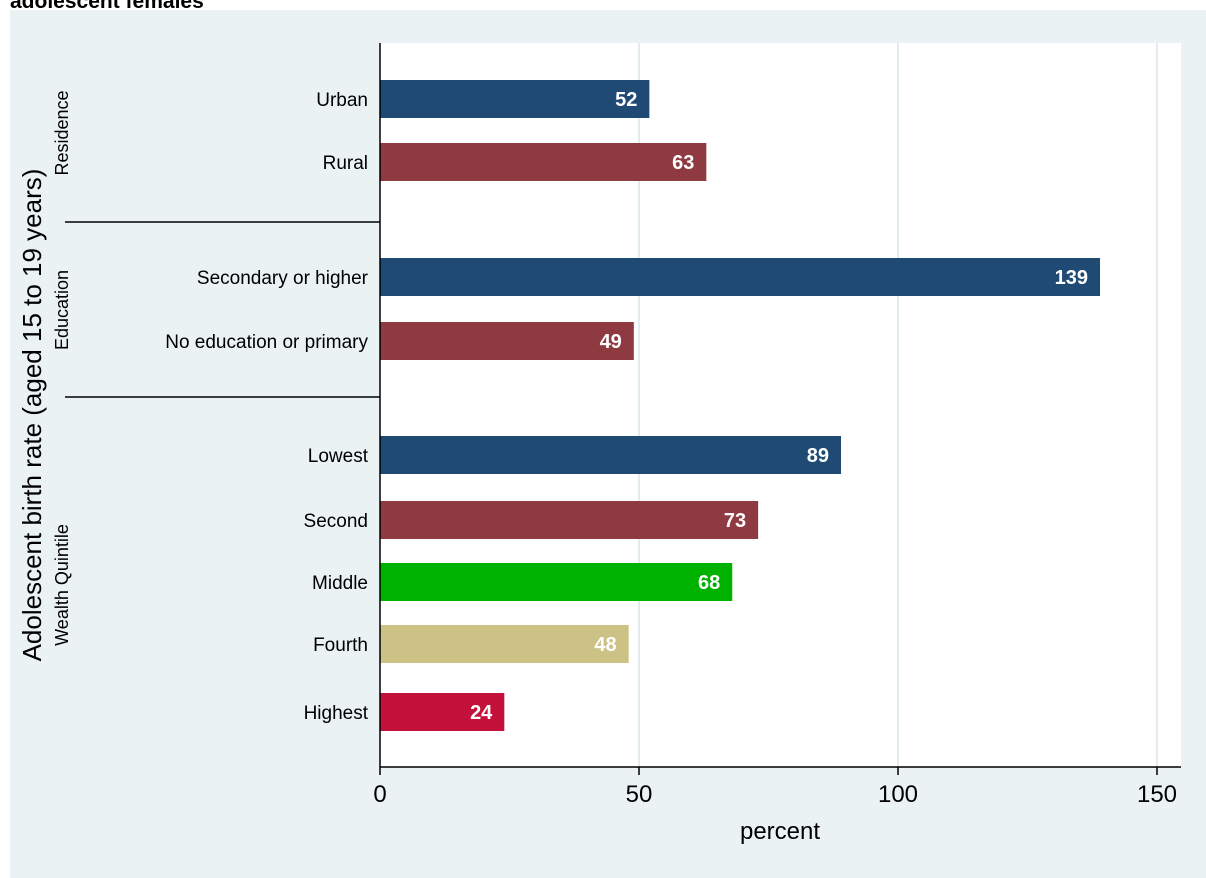 This screenshot has height=878, width=1206. Describe the element at coordinates (780, 831) in the screenshot. I see `x-axis-title: percent` at that location.